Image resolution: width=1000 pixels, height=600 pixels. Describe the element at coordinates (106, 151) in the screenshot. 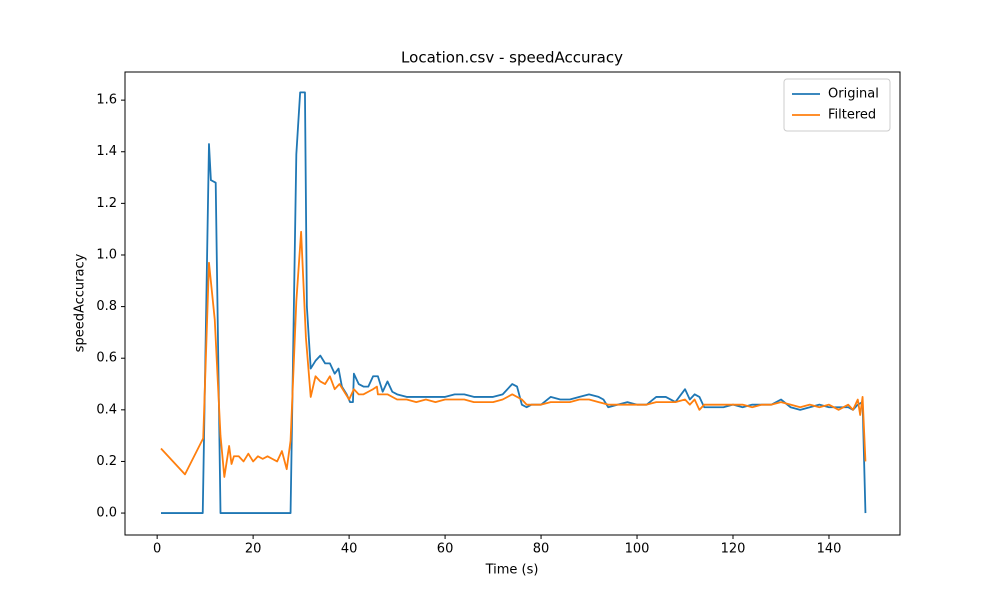

I see `y-tick-label: 1.4` at that location.